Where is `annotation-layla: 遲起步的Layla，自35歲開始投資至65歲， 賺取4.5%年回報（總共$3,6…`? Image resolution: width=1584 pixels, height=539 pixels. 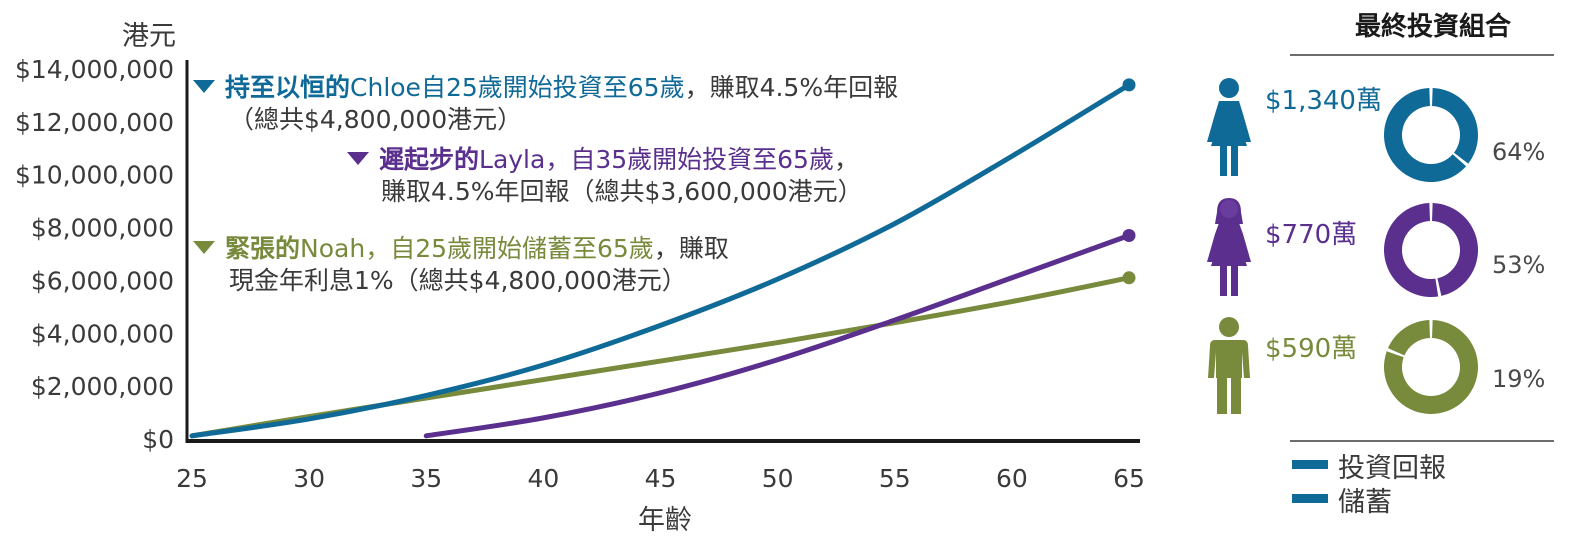
annotation-layla: 遲起步的Layla，自35歲開始投資至65歲， 賺取4.5%年回報（總共$3,6… is located at coordinates (605, 176).